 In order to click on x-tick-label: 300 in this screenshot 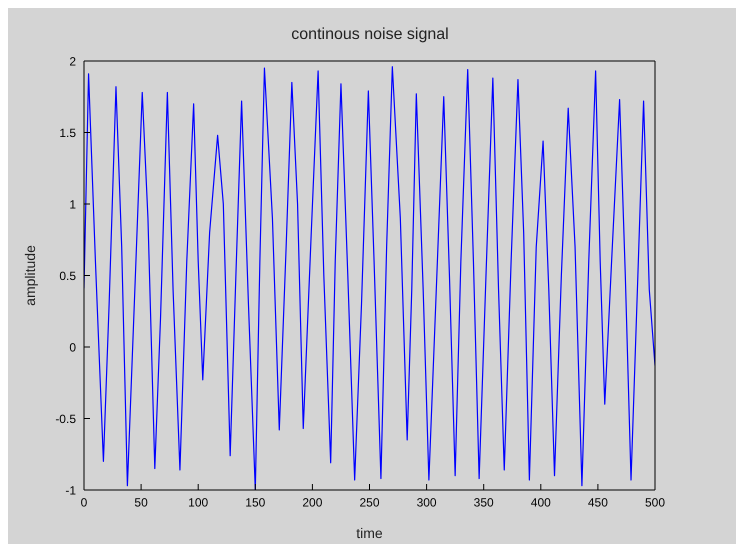, I will do `click(426, 503)`.